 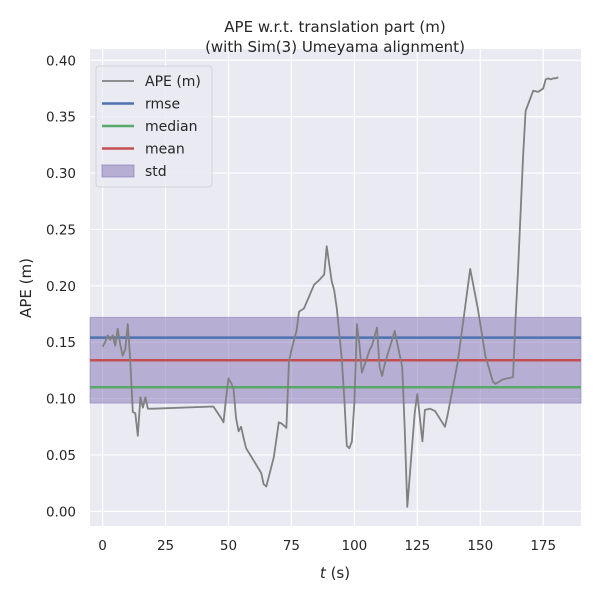 I want to click on x-axis-variable: t, so click(x=323, y=573).